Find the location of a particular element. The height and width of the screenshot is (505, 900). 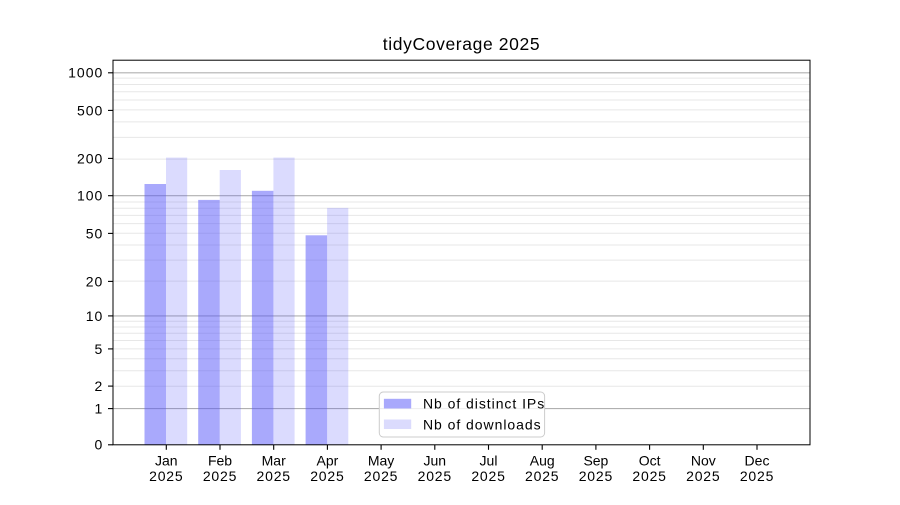

svg-text: Sep is located at coordinates (595, 461).